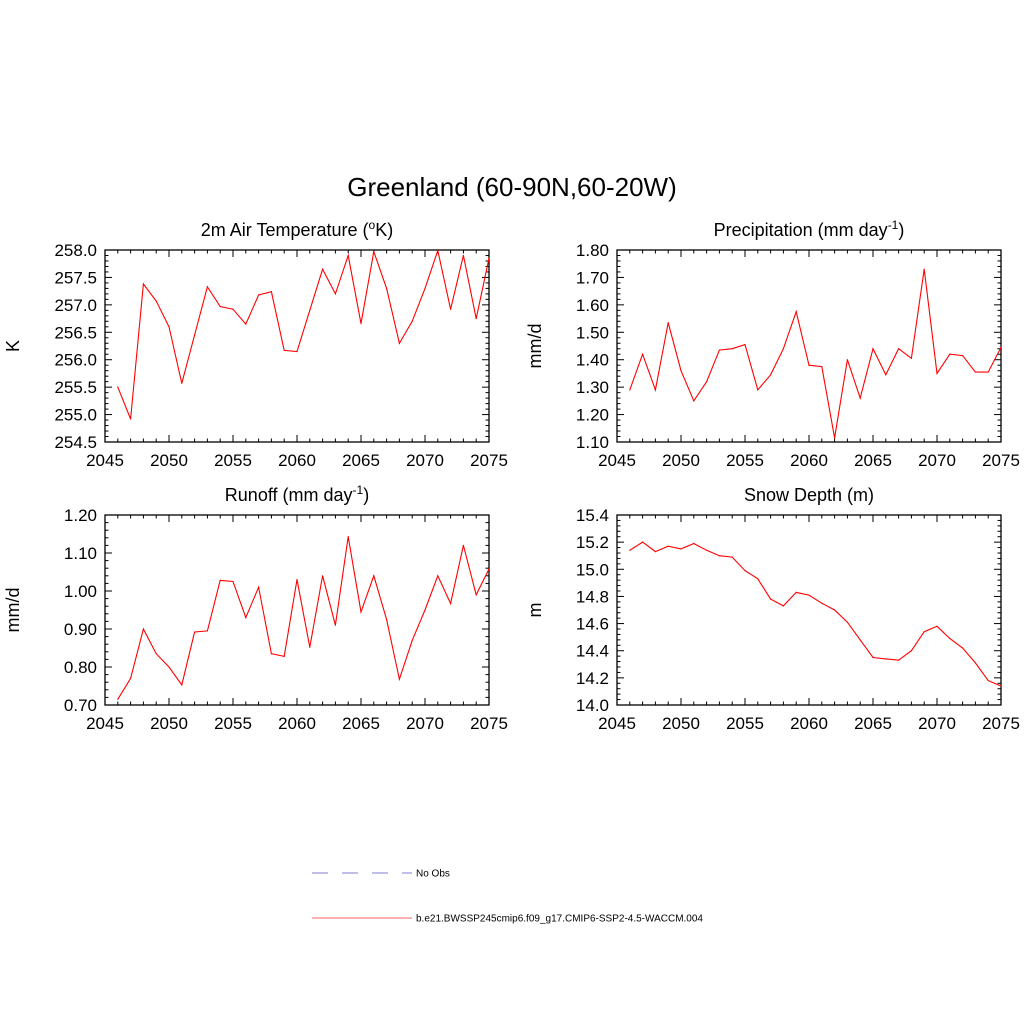 This screenshot has width=1024, height=1024. What do you see at coordinates (809, 229) in the screenshot?
I see `panel-title: Precipitation (mm day-1)` at bounding box center [809, 229].